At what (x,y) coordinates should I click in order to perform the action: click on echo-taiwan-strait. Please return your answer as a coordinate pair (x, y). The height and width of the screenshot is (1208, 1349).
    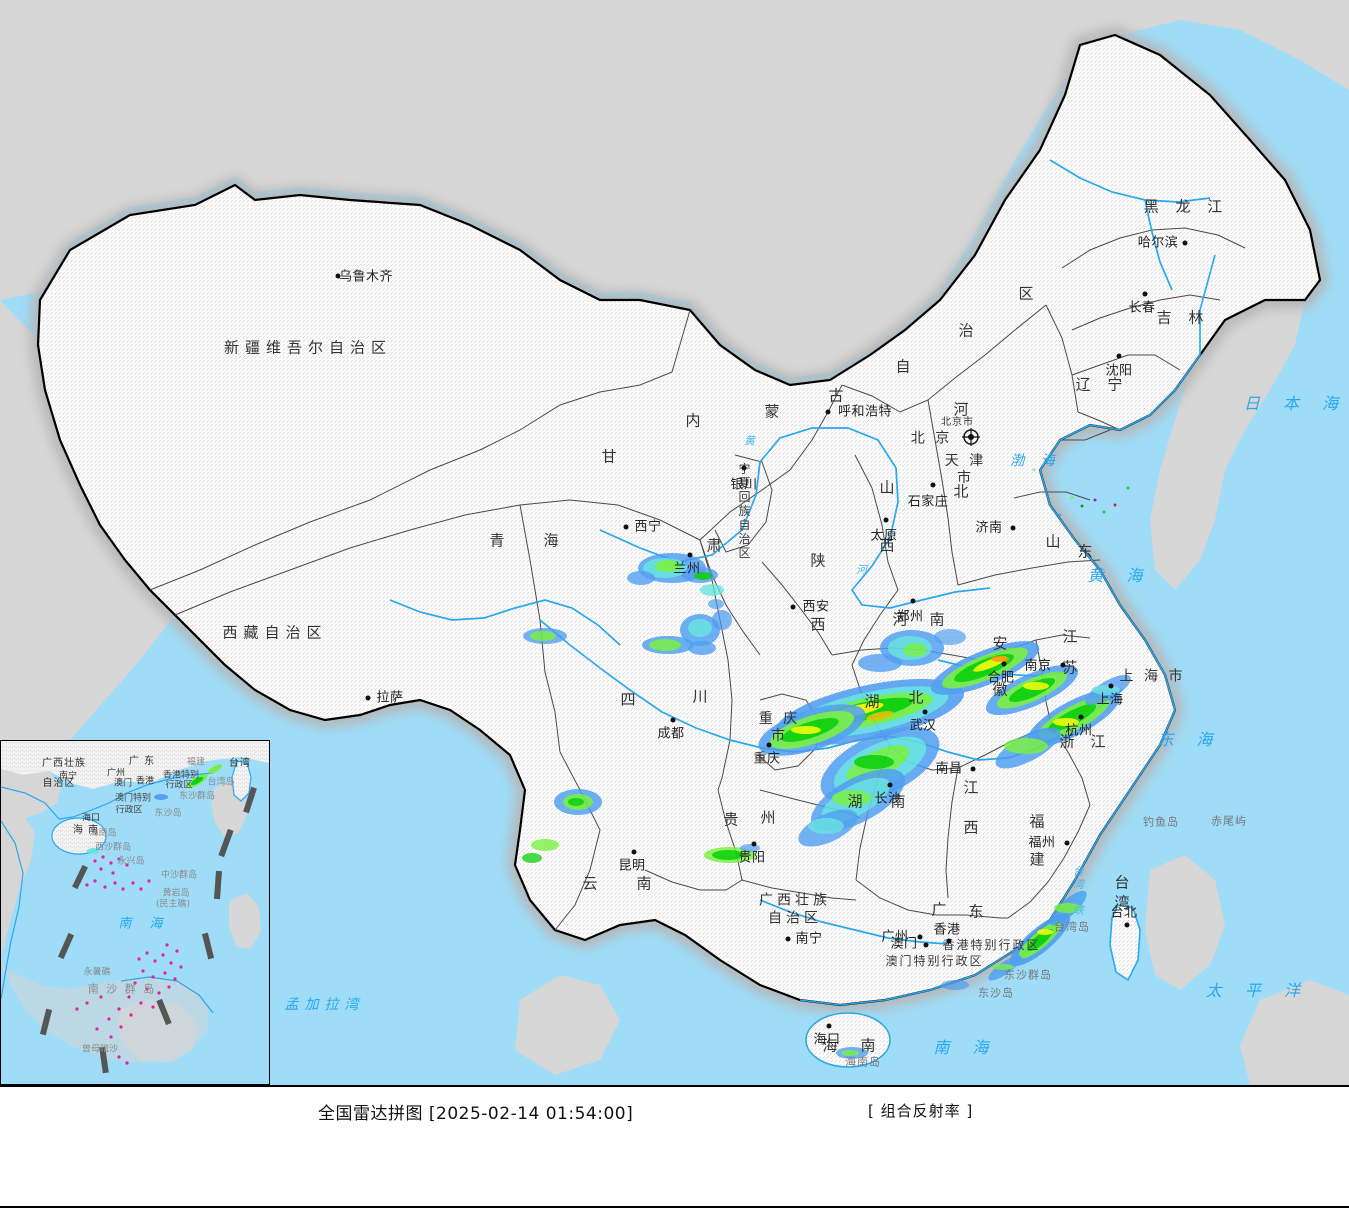
    Looking at the image, I should click on (1014, 940).